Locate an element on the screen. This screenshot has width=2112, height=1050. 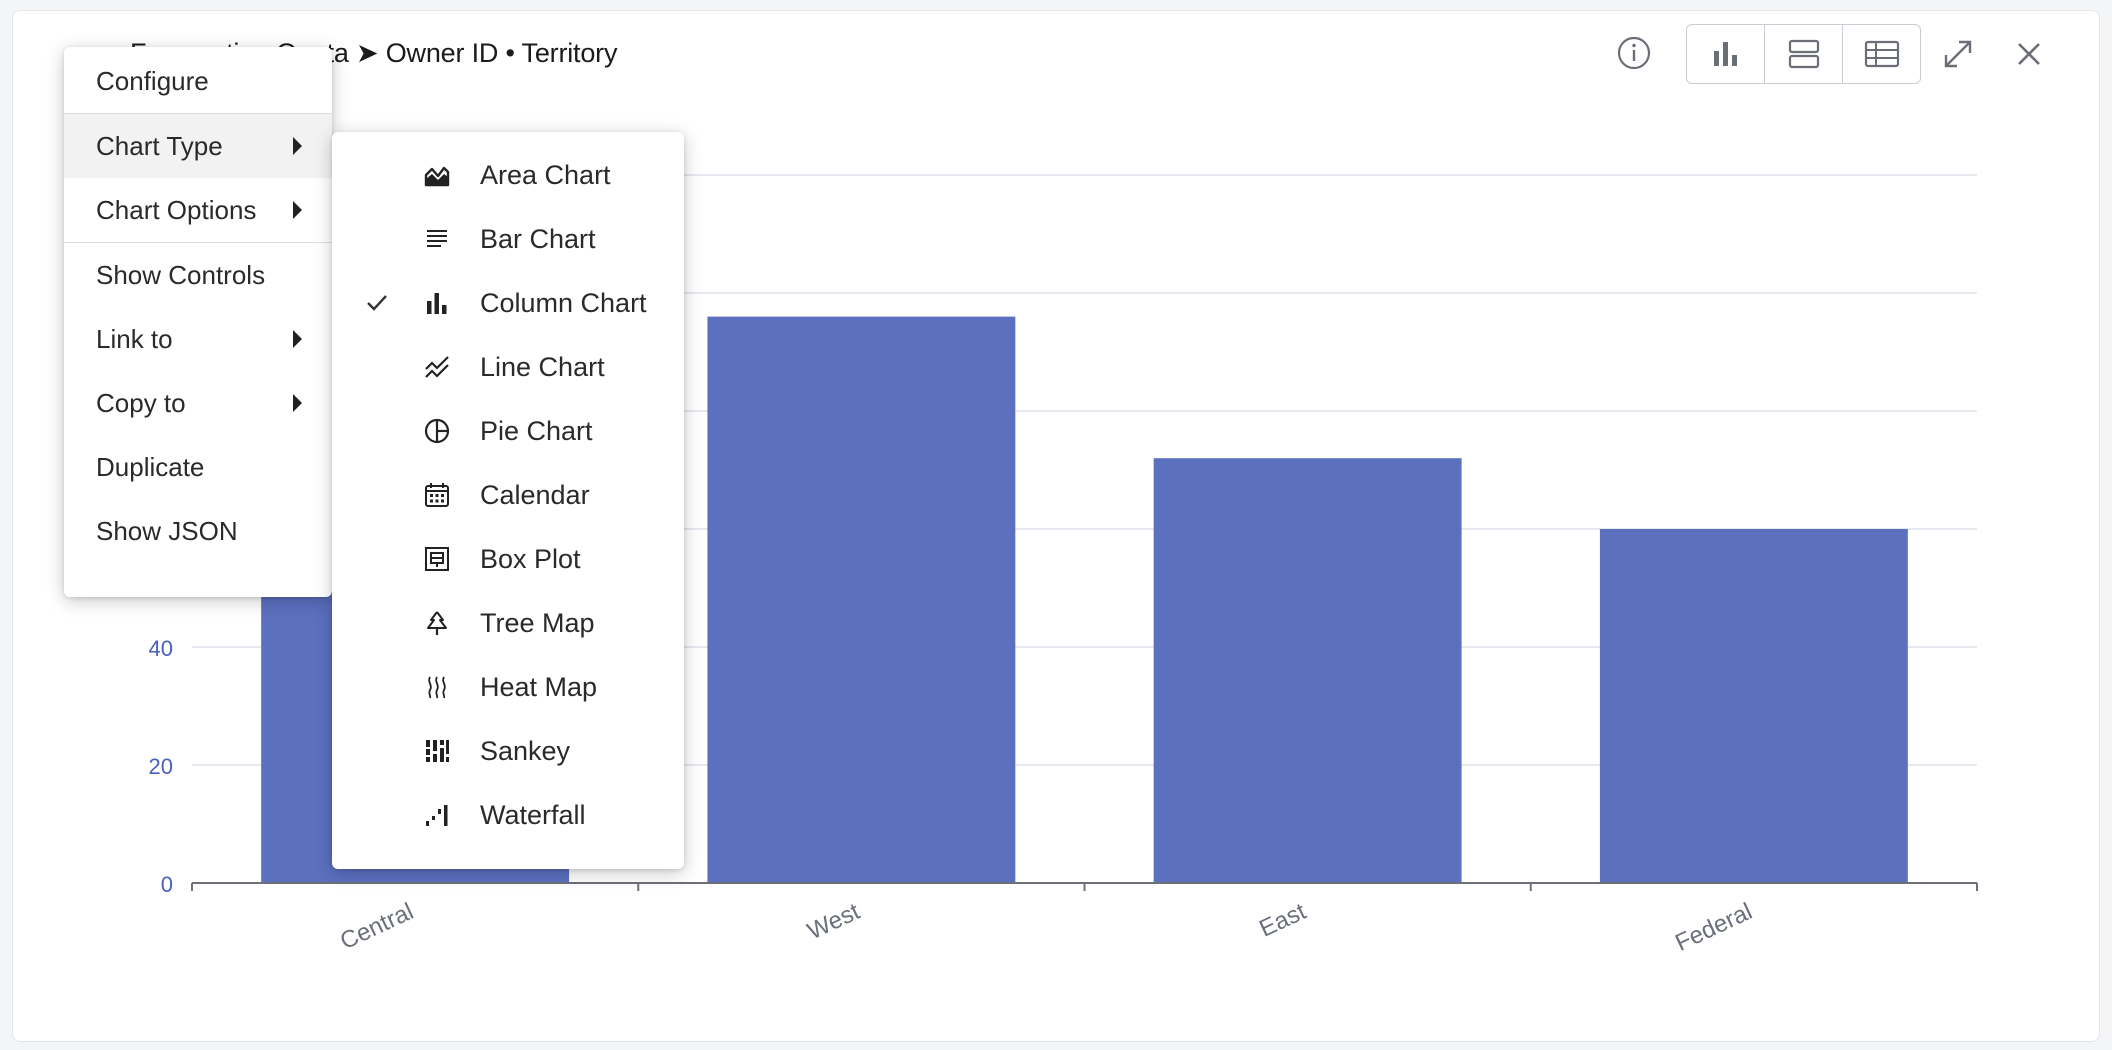
chart-type-label: Column Chart is located at coordinates (563, 302).